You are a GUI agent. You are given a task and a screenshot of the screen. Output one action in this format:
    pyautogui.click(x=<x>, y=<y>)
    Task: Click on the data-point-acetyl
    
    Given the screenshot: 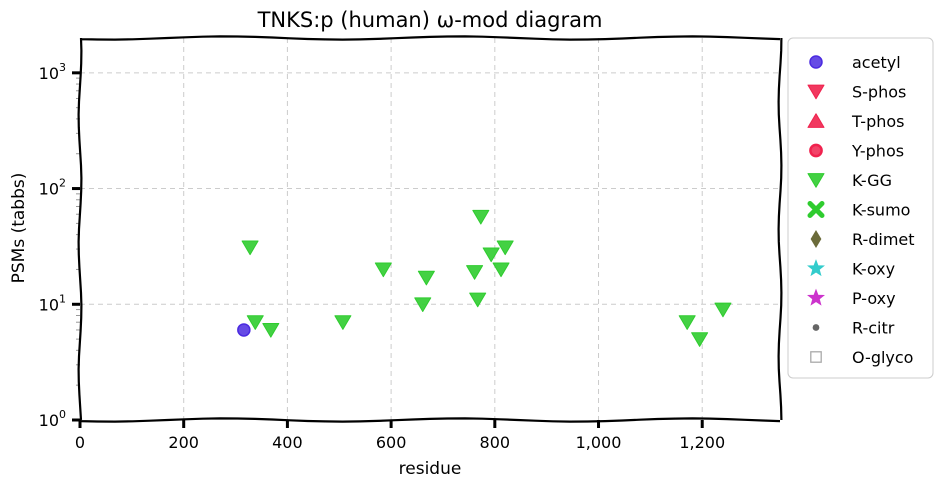 What is the action you would take?
    pyautogui.click(x=244, y=330)
    